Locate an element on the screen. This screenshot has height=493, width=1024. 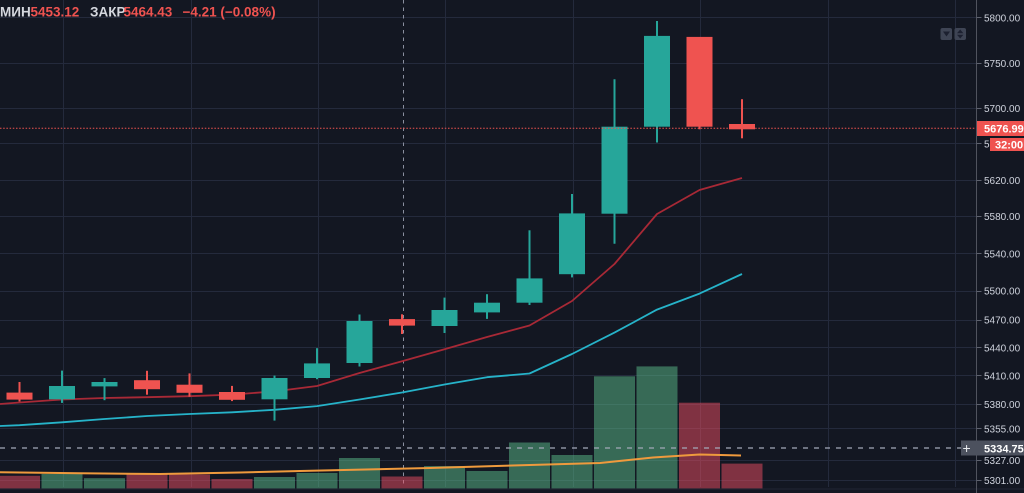
svg-text: 5453.12 is located at coordinates (55, 12).